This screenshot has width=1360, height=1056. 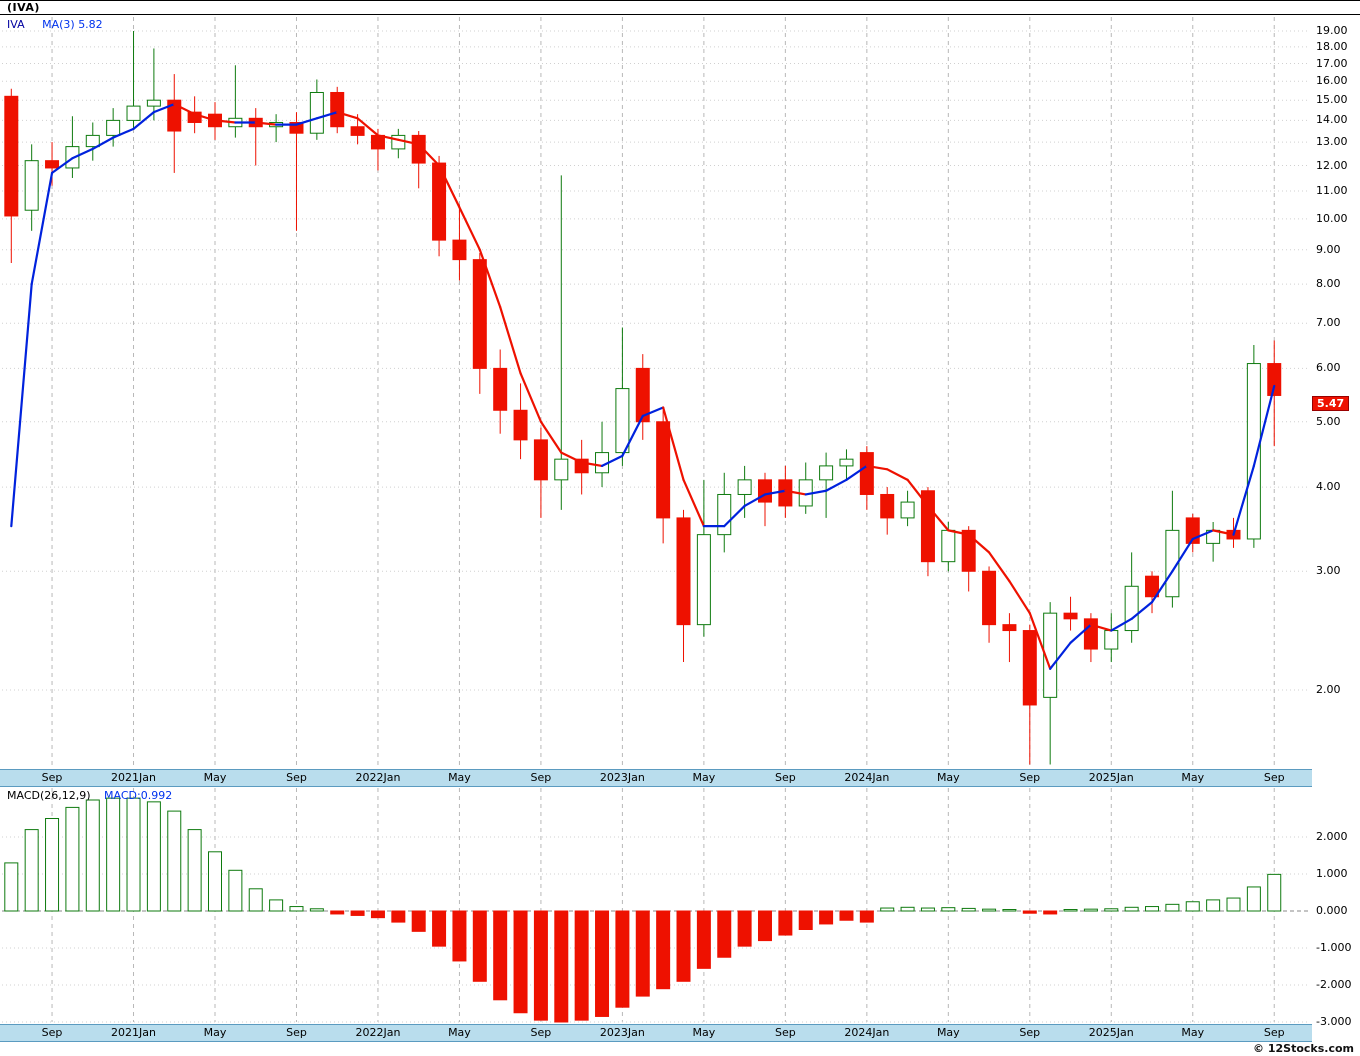 I want to click on macd-tick-label: 0.000, so click(x=1332, y=910).